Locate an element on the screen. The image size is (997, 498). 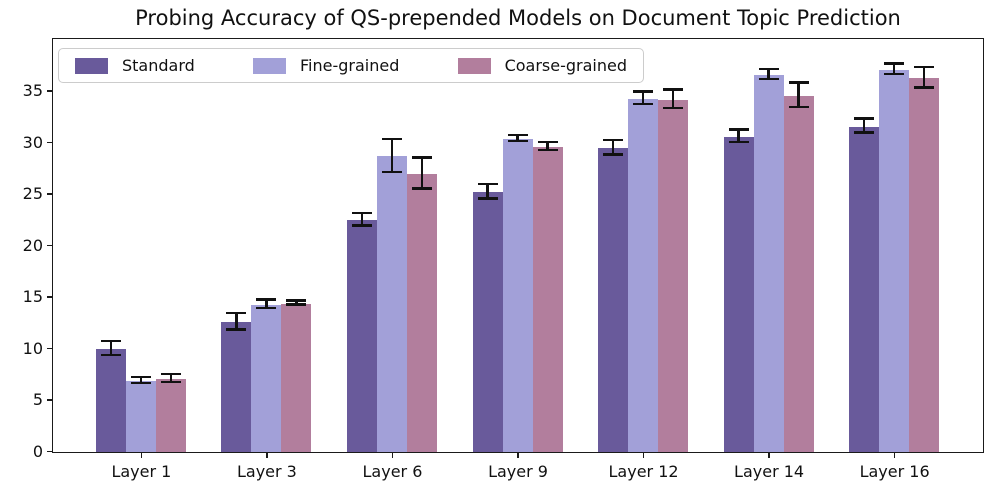
y-tick-label: 5 is located at coordinates (37, 399).